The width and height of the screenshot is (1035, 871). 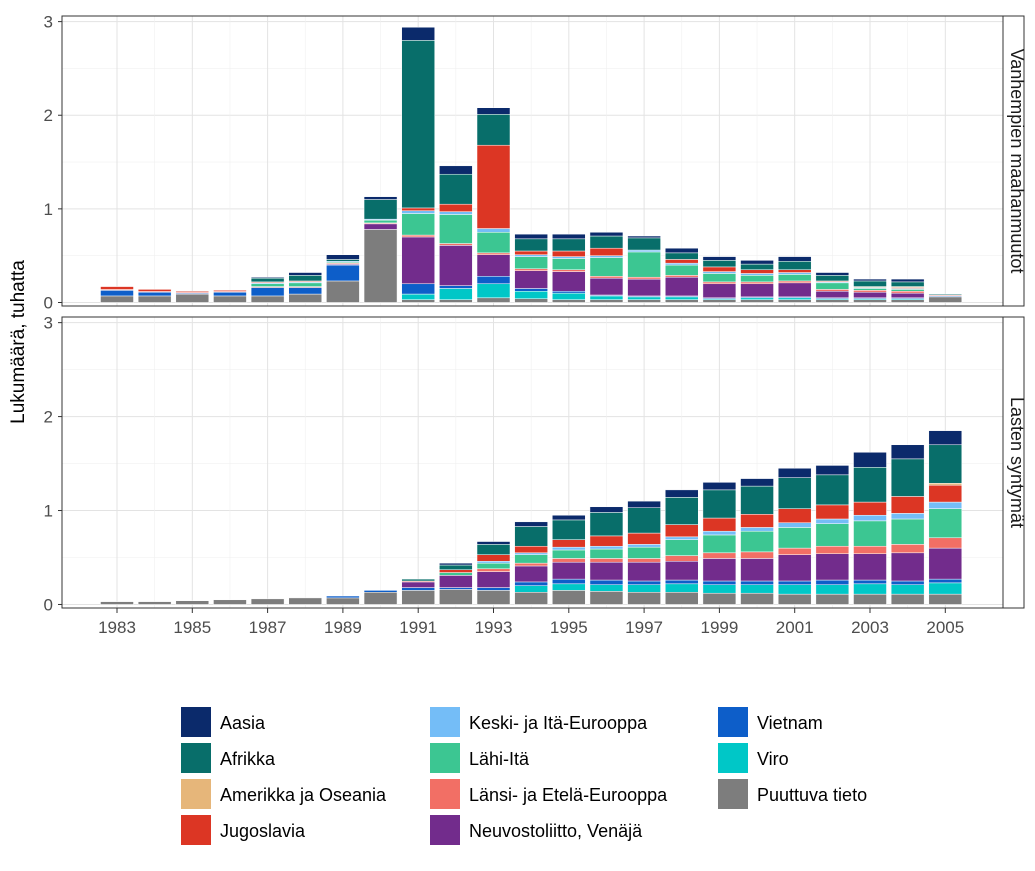 What do you see at coordinates (569, 554) in the screenshot?
I see `bar-segment-l-hi-it-1995` at bounding box center [569, 554].